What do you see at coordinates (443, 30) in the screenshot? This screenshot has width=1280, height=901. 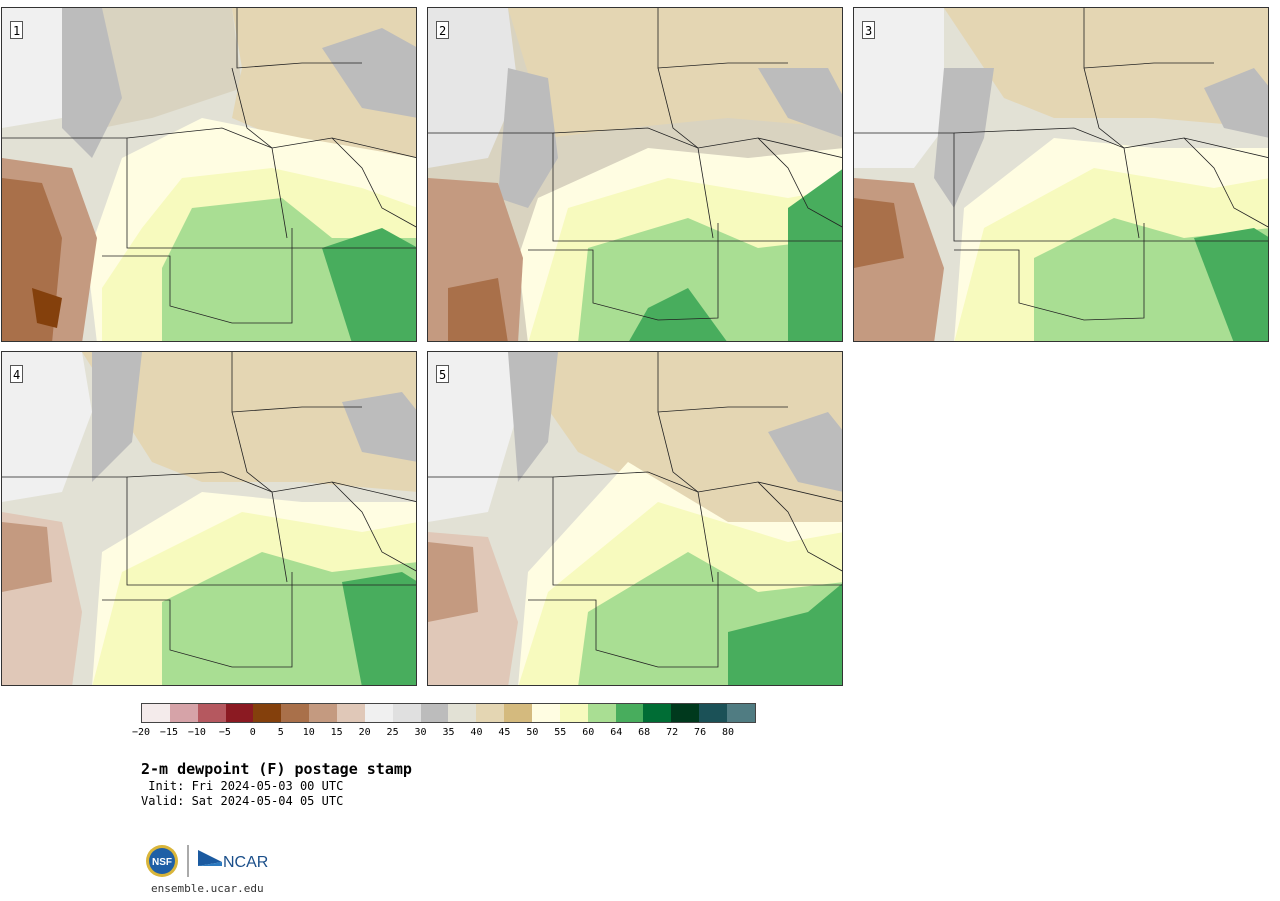 I see `panel-label: 2` at bounding box center [443, 30].